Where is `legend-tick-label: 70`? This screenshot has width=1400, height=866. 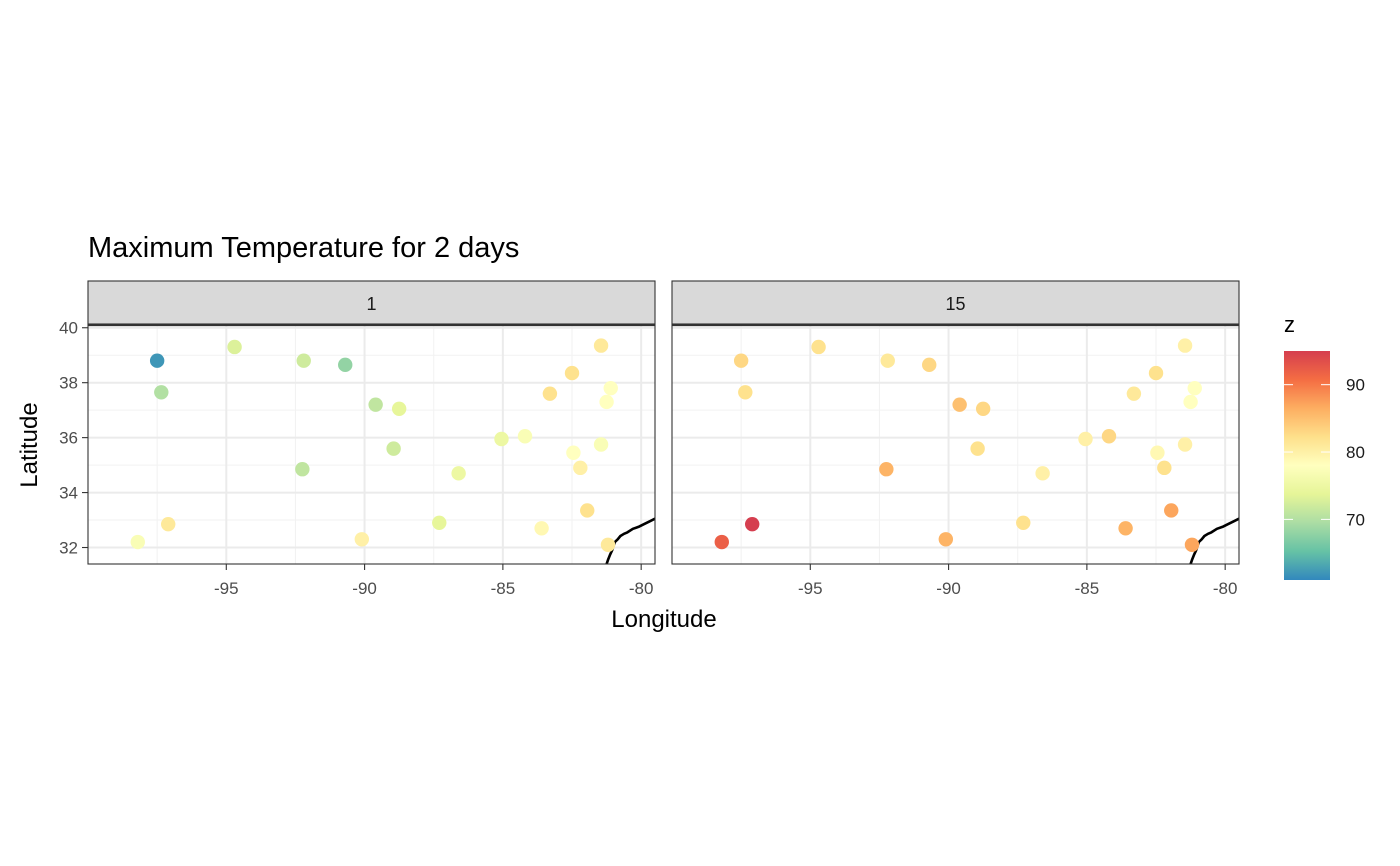
legend-tick-label: 70 is located at coordinates (1355, 519).